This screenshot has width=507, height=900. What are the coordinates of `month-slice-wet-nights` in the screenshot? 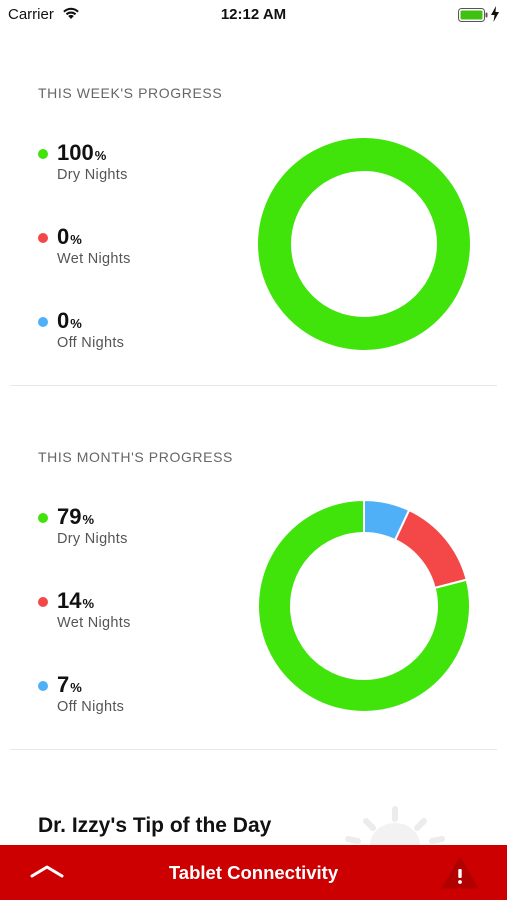 It's located at (430, 549).